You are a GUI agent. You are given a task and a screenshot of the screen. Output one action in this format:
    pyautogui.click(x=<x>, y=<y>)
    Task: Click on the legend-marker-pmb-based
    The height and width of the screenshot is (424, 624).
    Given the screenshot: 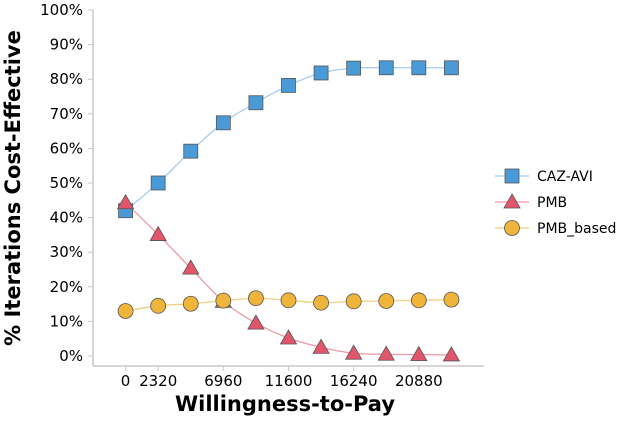 What is the action you would take?
    pyautogui.click(x=512, y=228)
    